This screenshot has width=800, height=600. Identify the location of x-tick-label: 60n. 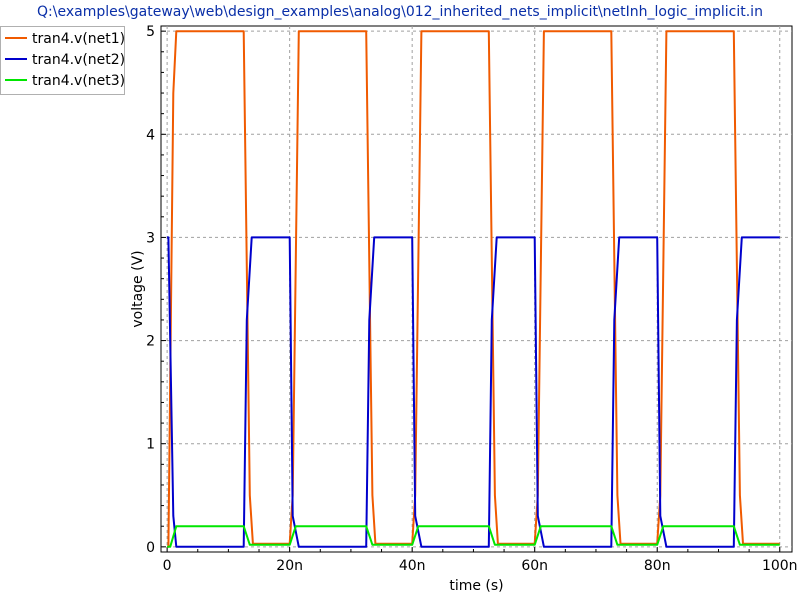
(534, 566).